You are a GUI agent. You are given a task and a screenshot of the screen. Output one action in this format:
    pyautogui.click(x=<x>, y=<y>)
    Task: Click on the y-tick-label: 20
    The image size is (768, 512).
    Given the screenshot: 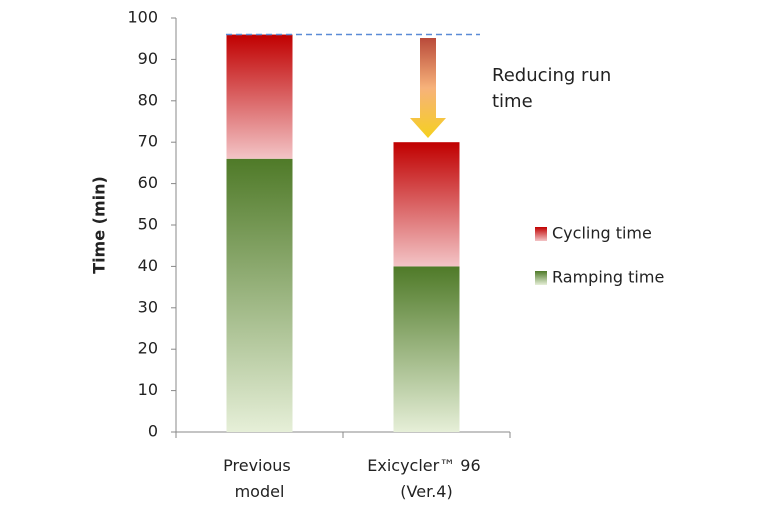 What is the action you would take?
    pyautogui.click(x=148, y=348)
    